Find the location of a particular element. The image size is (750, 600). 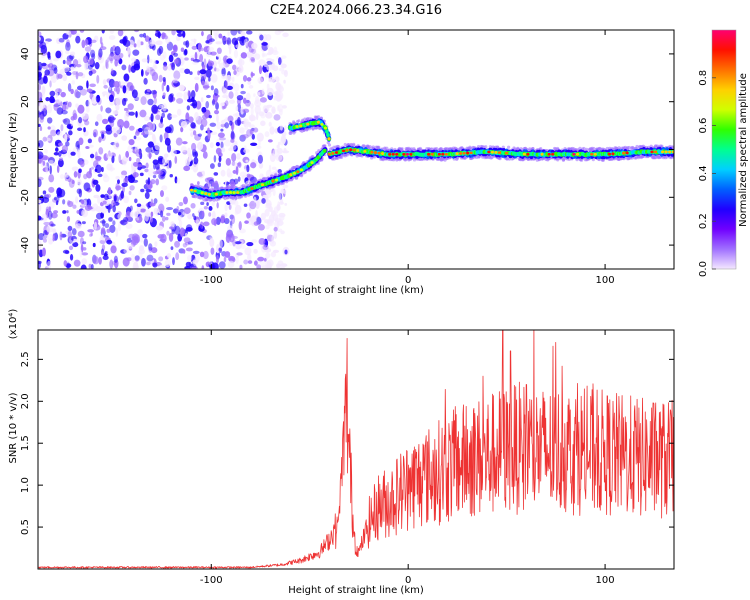

ridge-halo is located at coordinates (379, 147).